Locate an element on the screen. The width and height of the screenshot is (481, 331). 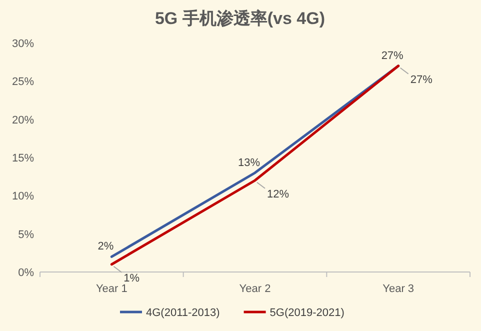
legend-label: 5G(2019-2021) is located at coordinates (307, 313).